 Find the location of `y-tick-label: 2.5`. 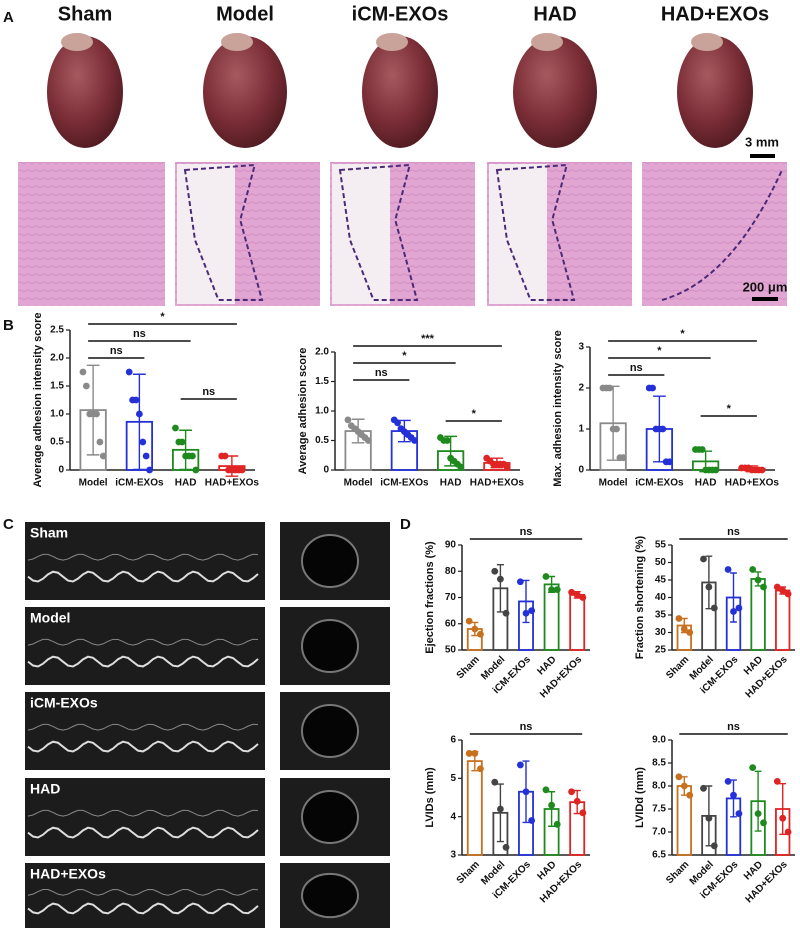

y-tick-label: 2.5 is located at coordinates (57, 330).